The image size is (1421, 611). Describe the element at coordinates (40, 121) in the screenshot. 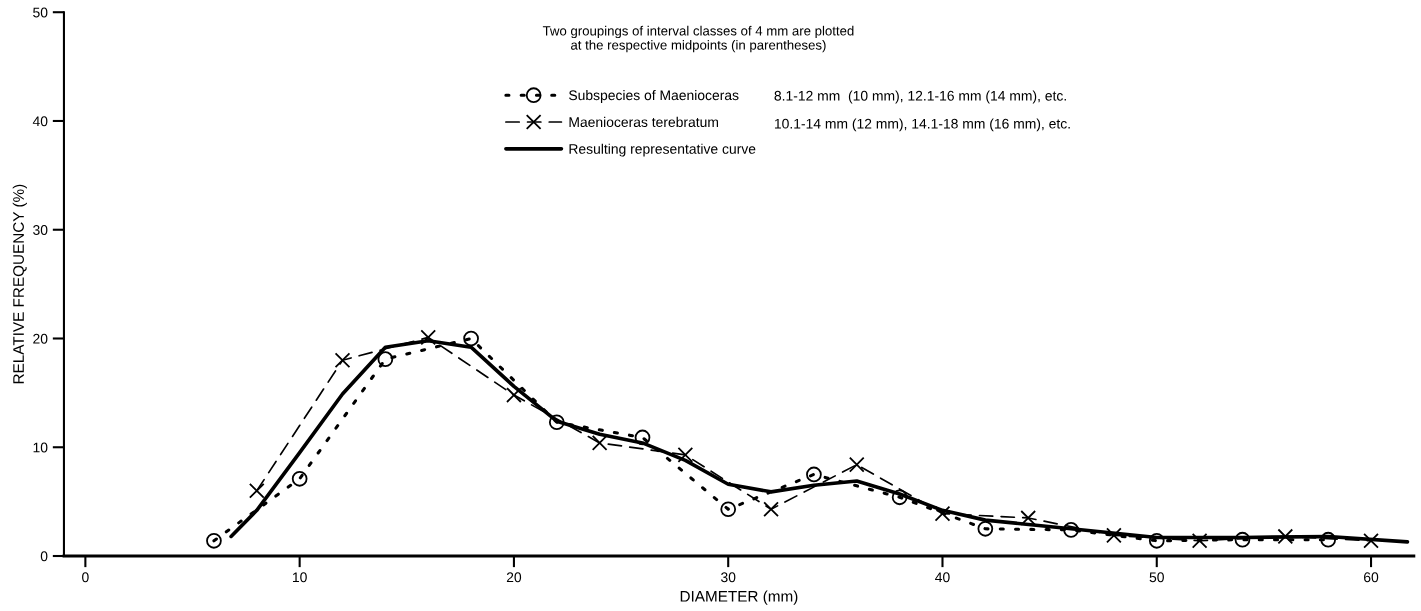

I see `y-tick-label: 40` at that location.